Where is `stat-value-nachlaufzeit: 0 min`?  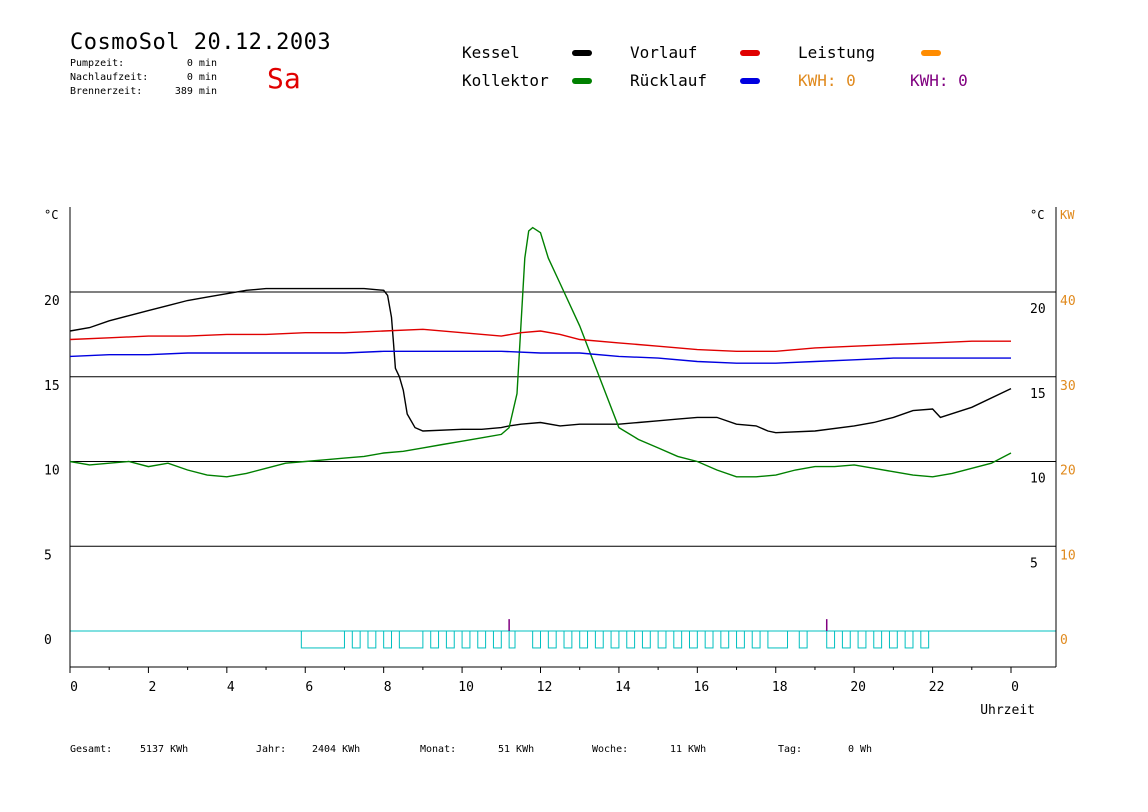
stat-value-nachlaufzeit: 0 min is located at coordinates (201, 77).